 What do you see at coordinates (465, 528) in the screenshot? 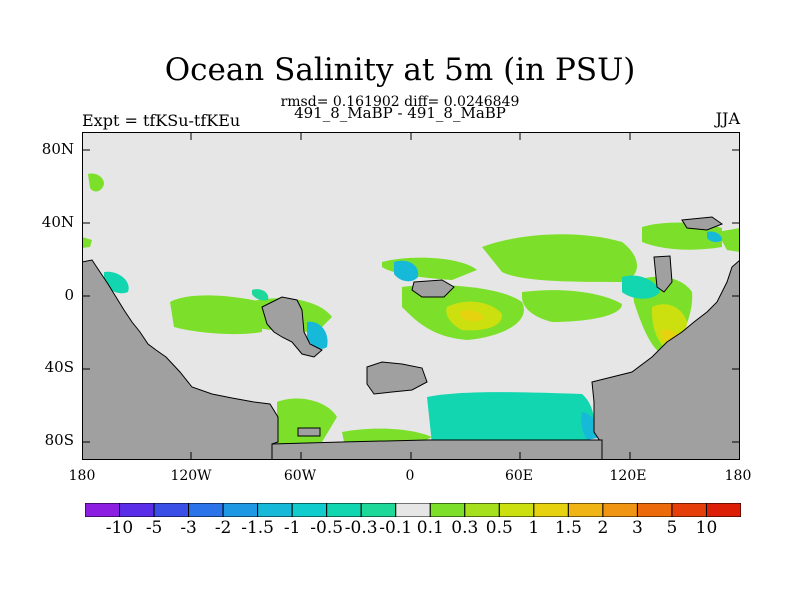
I see `colorbar-label: 0.3` at bounding box center [465, 528].